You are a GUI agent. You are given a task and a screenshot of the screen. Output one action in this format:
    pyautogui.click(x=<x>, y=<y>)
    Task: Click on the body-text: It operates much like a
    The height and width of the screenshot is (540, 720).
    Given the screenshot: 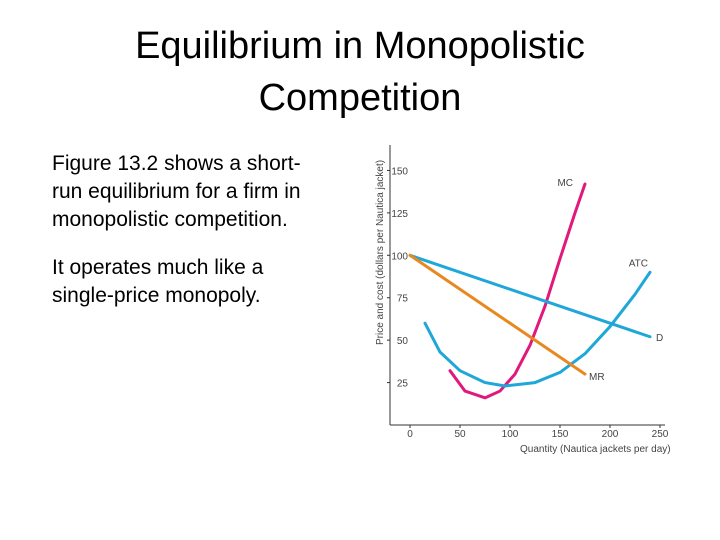 What is the action you would take?
    pyautogui.click(x=158, y=267)
    